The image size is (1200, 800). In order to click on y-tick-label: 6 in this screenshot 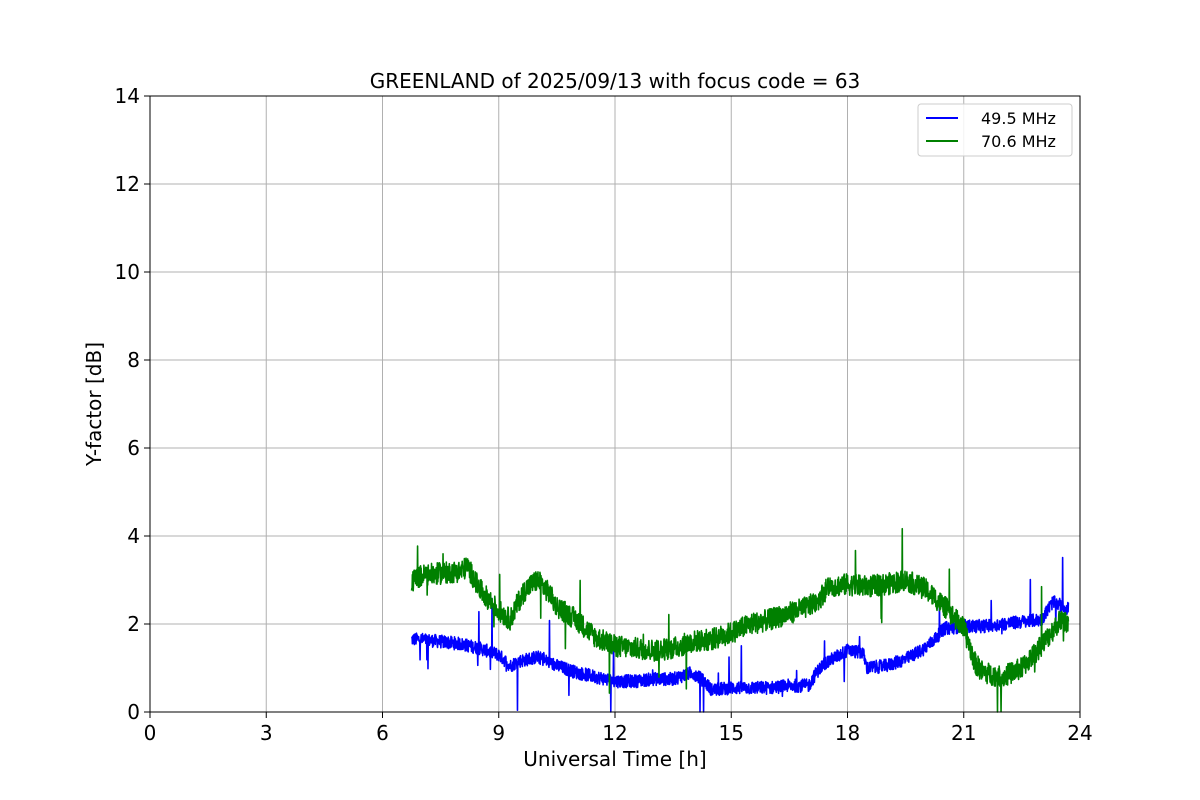, I will do `click(133, 448)`.